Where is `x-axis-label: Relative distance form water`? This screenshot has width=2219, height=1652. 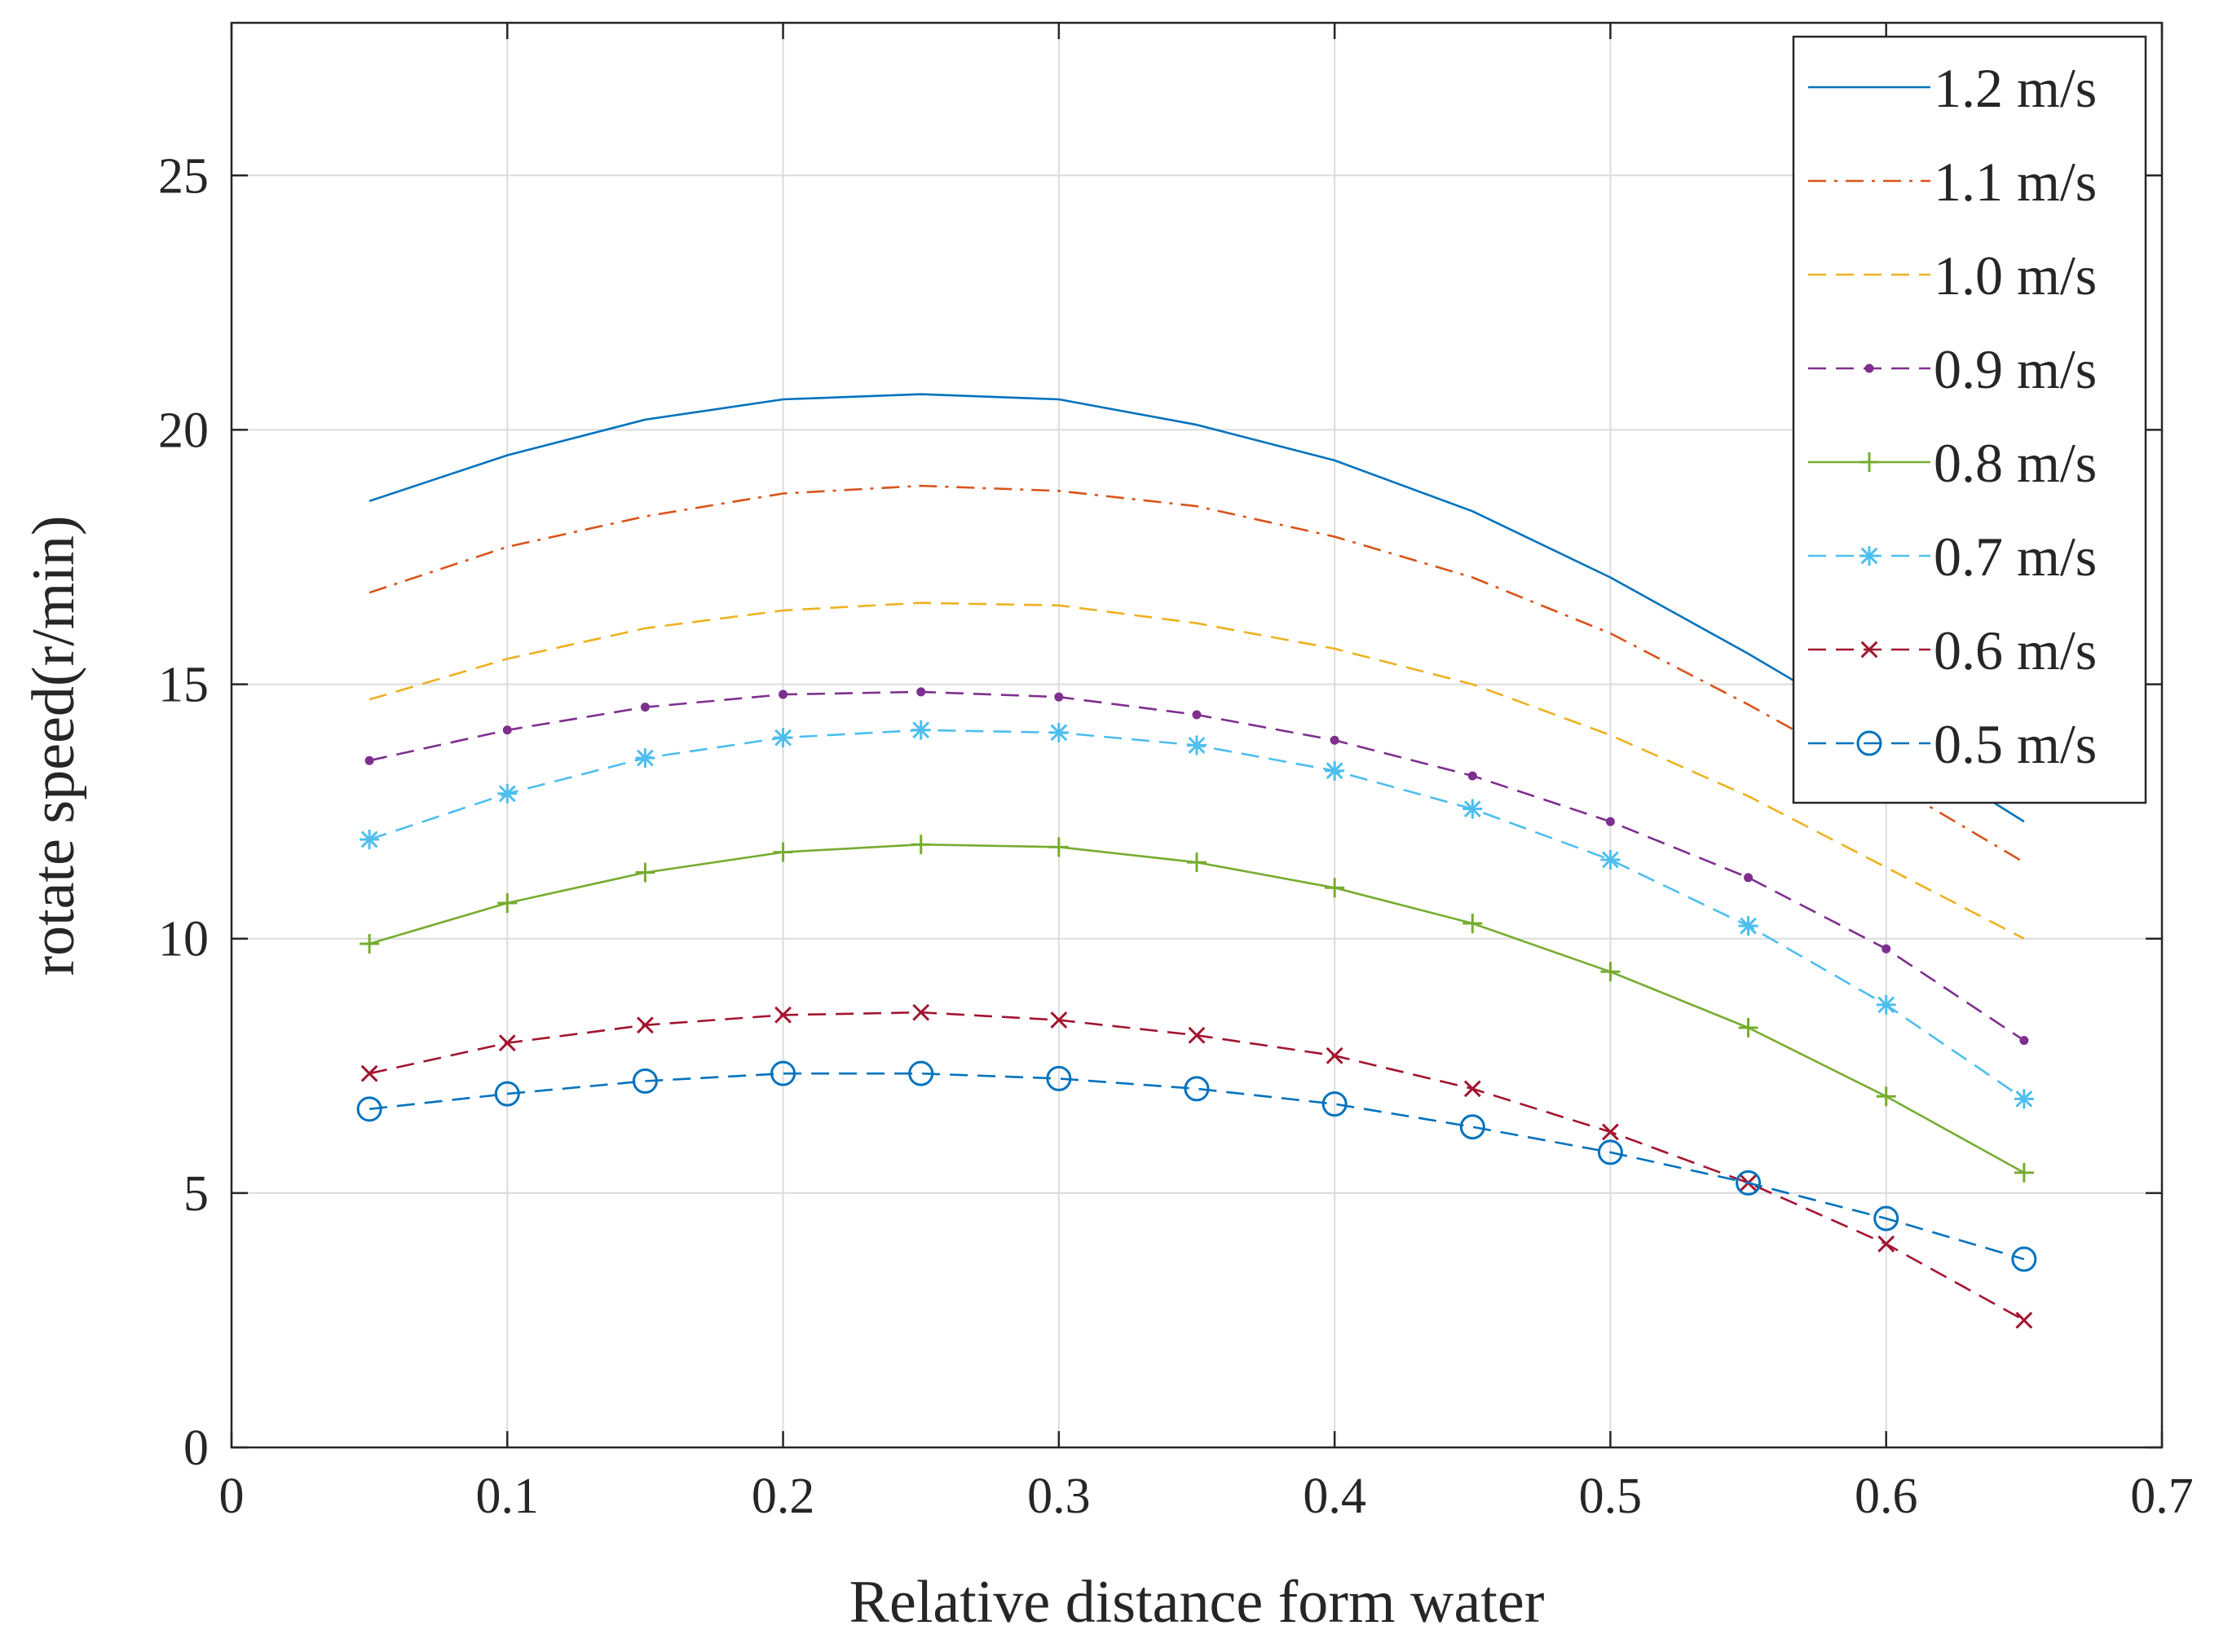
x-axis-label: Relative distance form water is located at coordinates (1197, 1603).